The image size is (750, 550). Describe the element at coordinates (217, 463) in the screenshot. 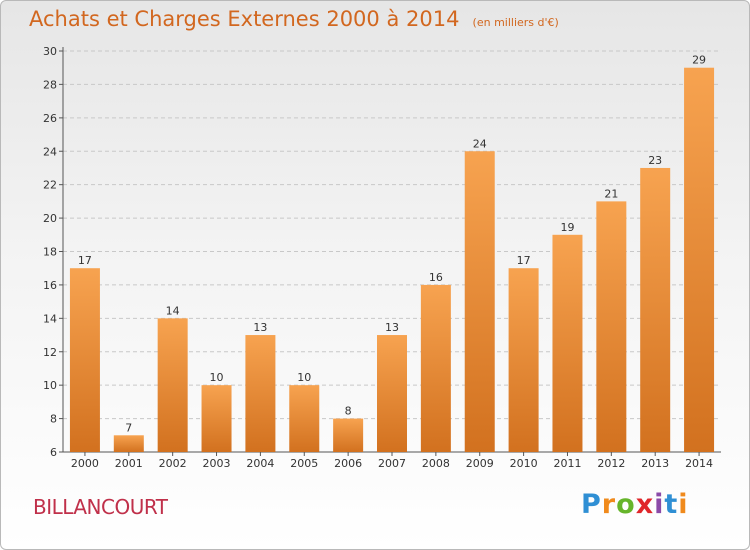

I see `x-tick-label: 2003` at that location.